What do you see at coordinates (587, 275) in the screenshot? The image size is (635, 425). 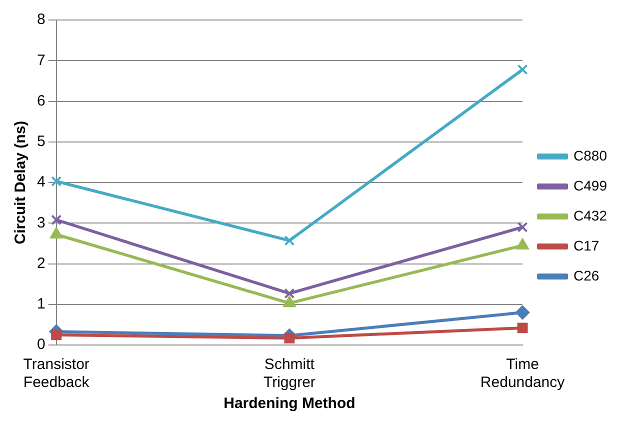 I see `legend-label: C26` at bounding box center [587, 275].